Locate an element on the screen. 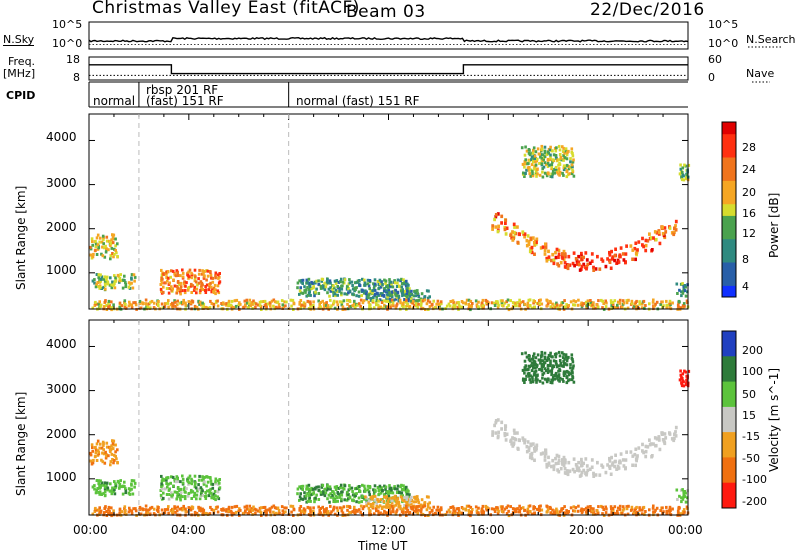 This screenshot has height=554, width=800. noise-right-tick-low: 10^0 is located at coordinates (723, 43).